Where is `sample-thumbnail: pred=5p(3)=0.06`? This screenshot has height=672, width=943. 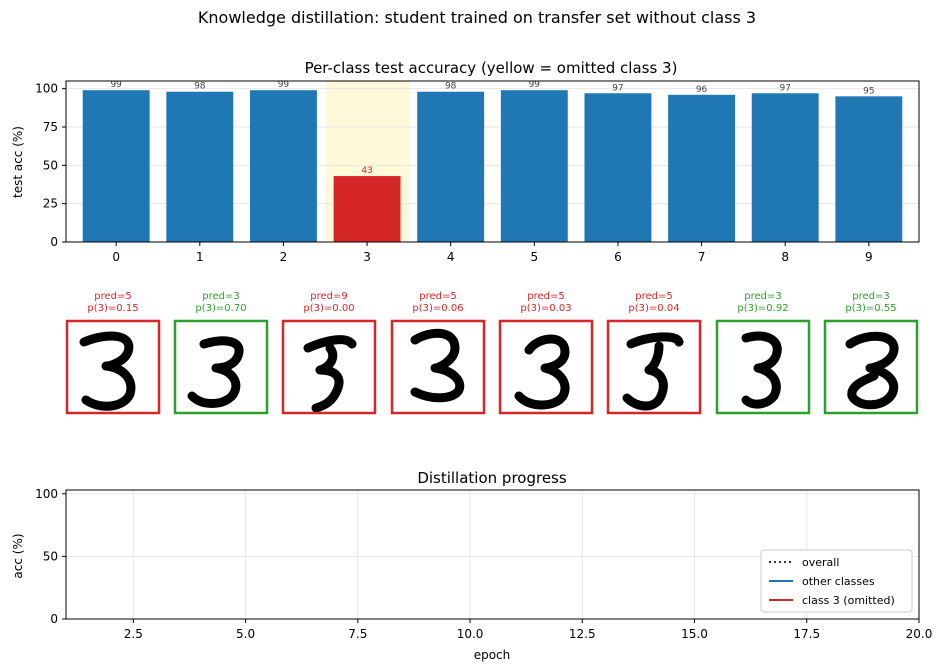 sample-thumbnail: pred=5p(3)=0.06 is located at coordinates (438, 353).